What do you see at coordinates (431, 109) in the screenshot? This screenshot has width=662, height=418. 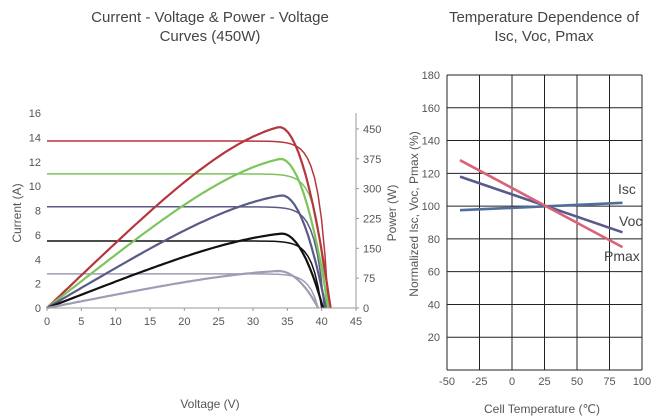 I see `temp-y-tick-label: 160` at bounding box center [431, 109].